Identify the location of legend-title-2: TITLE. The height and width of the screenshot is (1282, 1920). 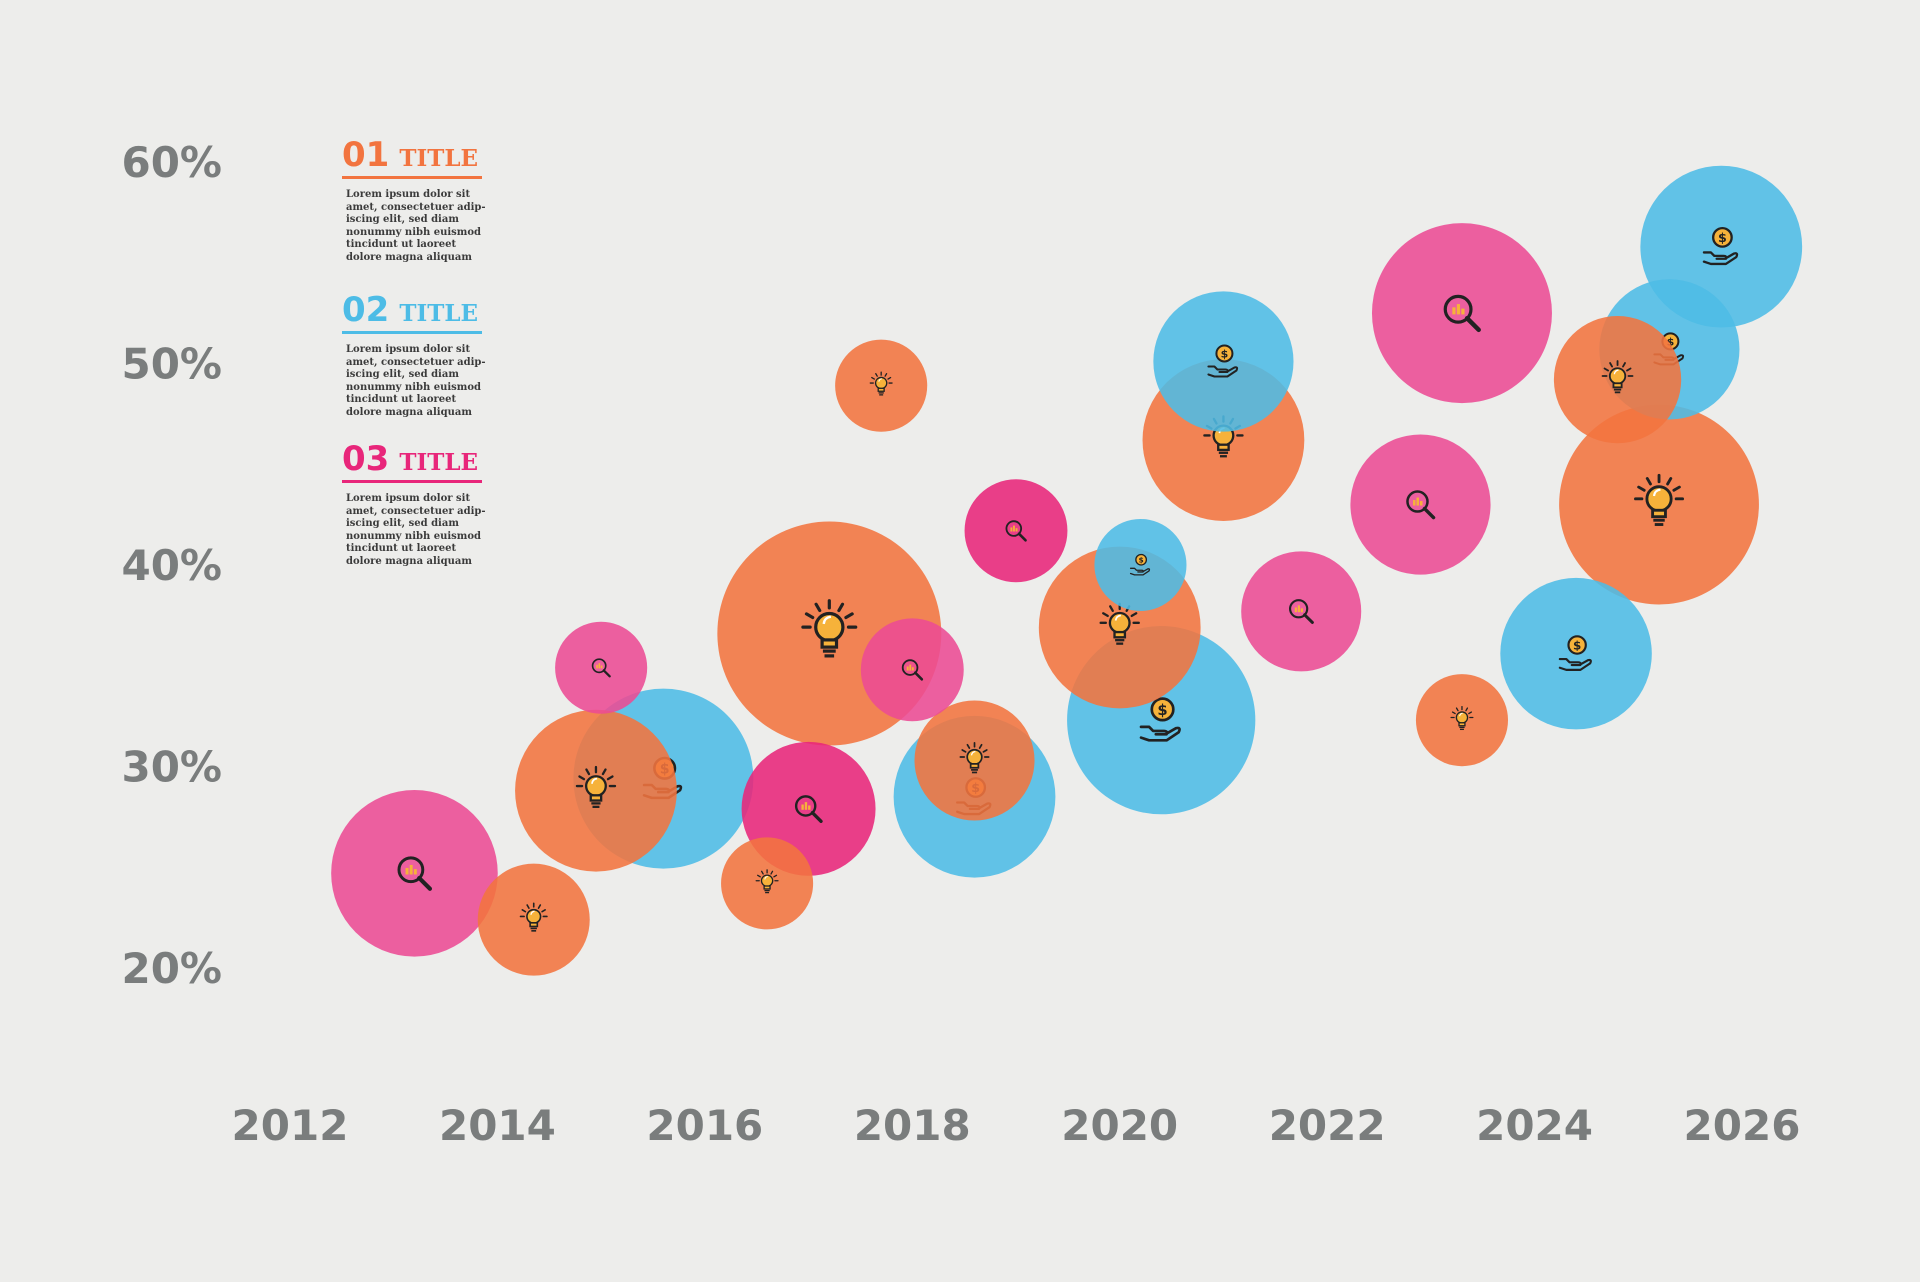
(439, 313).